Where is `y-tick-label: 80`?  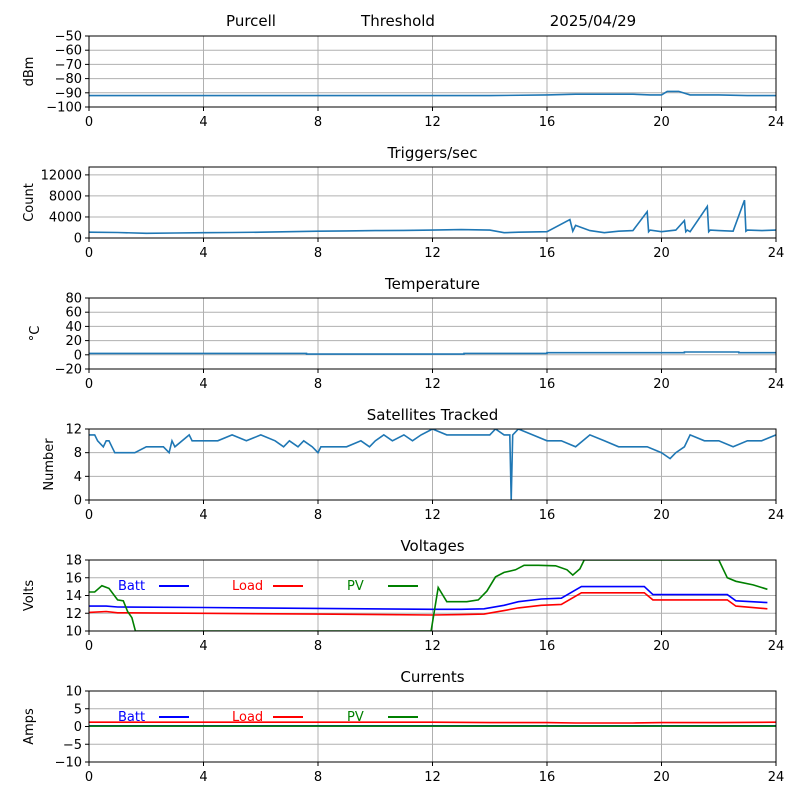 y-tick-label: 80 is located at coordinates (73, 299).